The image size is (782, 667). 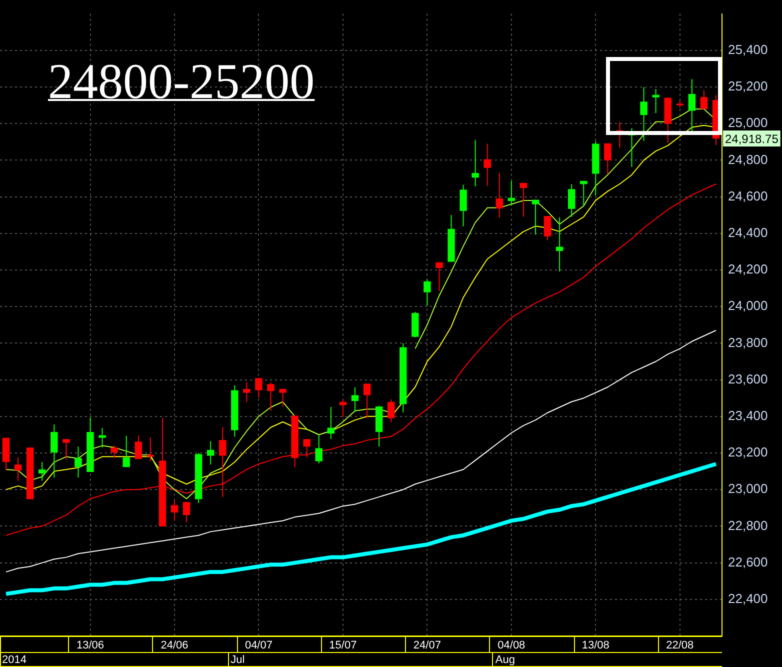 What do you see at coordinates (596, 646) in the screenshot?
I see `x-tick-label: 13/08` at bounding box center [596, 646].